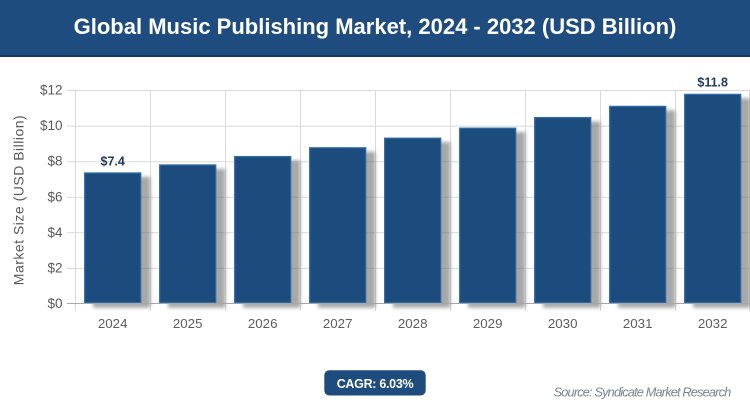 The width and height of the screenshot is (750, 417). Describe the element at coordinates (375, 384) in the screenshot. I see `svg-text: CAGR: 6.03%` at that location.